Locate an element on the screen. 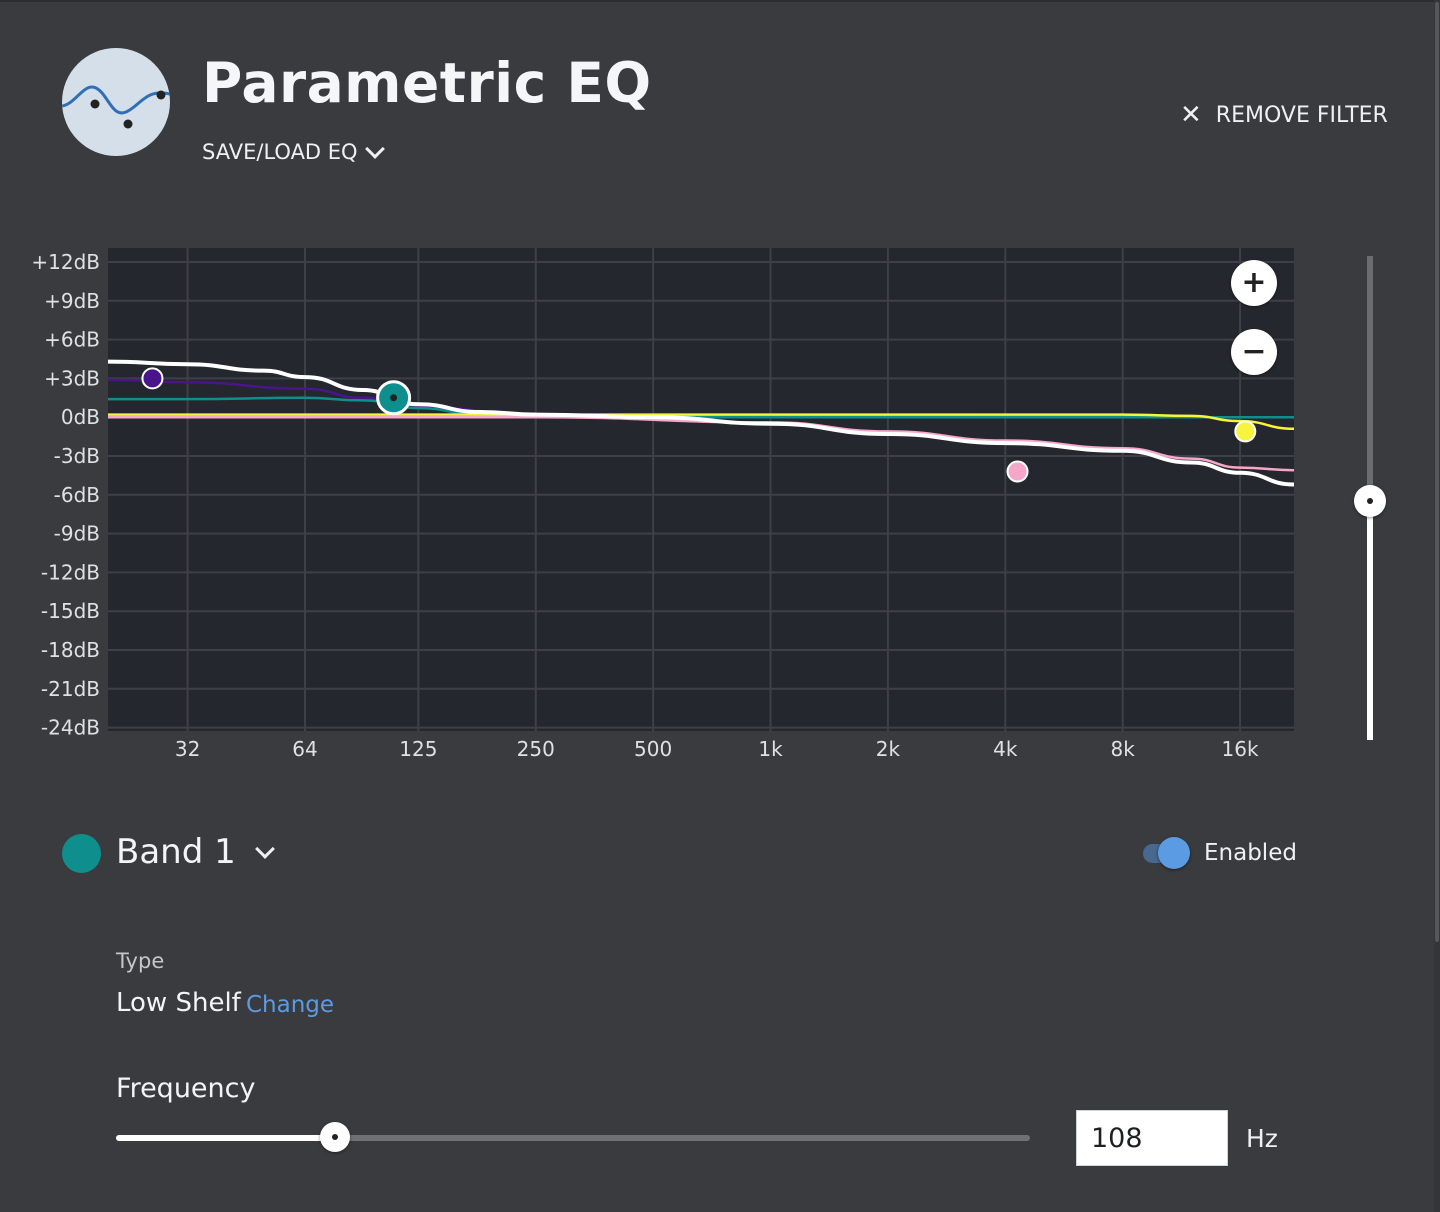 The width and height of the screenshot is (1440, 1212). change-type-link: Change is located at coordinates (290, 1005).